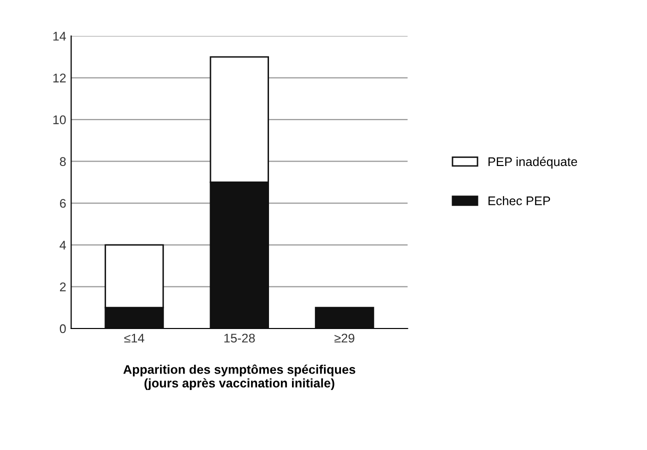  What do you see at coordinates (239, 377) in the screenshot?
I see `x-axis-title: Apparition des symptômes spécifiques (jours après vaccination initiale)` at bounding box center [239, 377].